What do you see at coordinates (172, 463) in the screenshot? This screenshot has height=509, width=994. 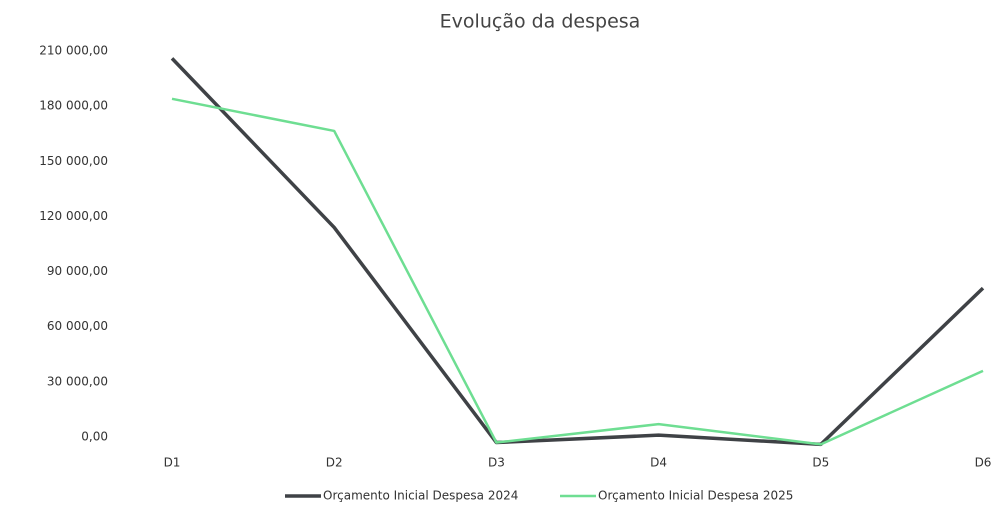 I see `x-tick-label: D1` at bounding box center [172, 463].